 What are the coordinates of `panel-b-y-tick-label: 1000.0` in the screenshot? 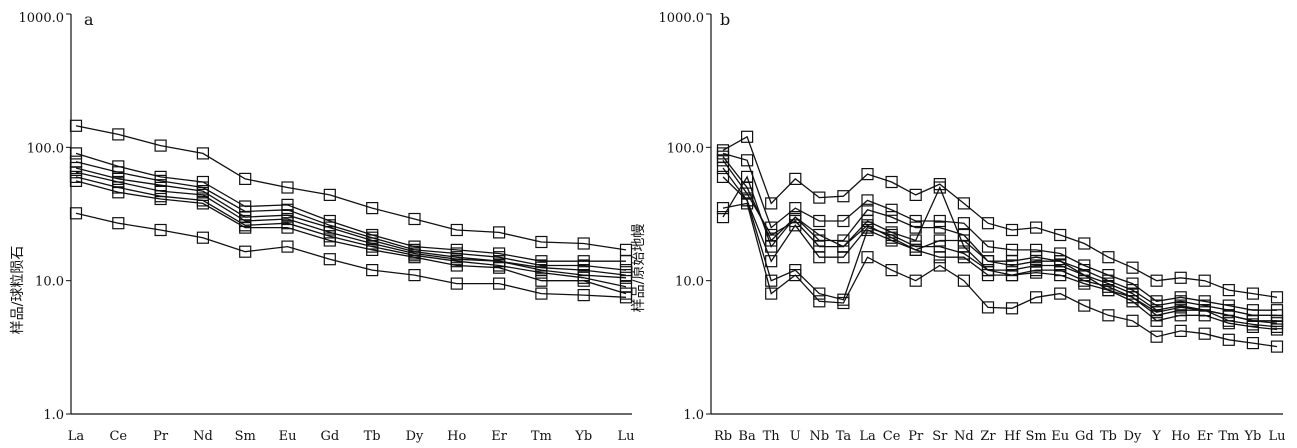 It's located at (682, 18).